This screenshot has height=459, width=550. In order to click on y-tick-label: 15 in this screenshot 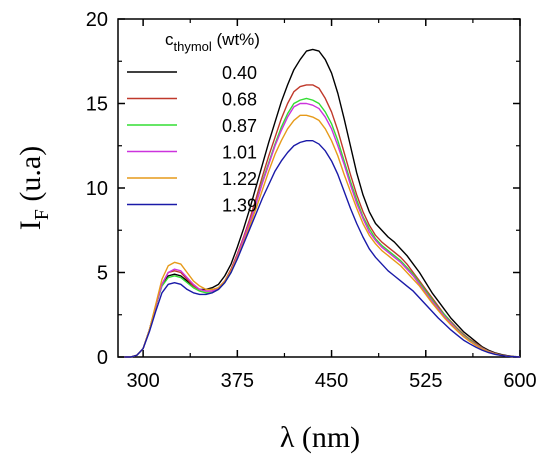, I will do `click(97, 105)`.